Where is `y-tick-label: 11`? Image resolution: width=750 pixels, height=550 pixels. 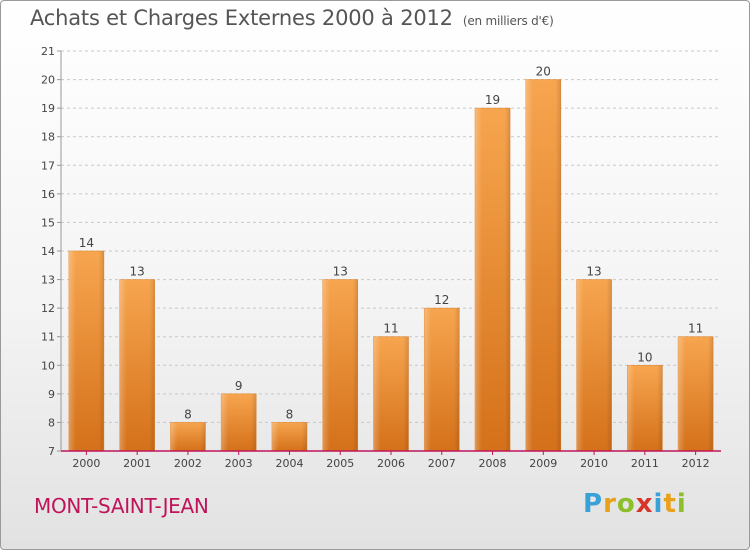
y-tick-label: 11 is located at coordinates (48, 337).